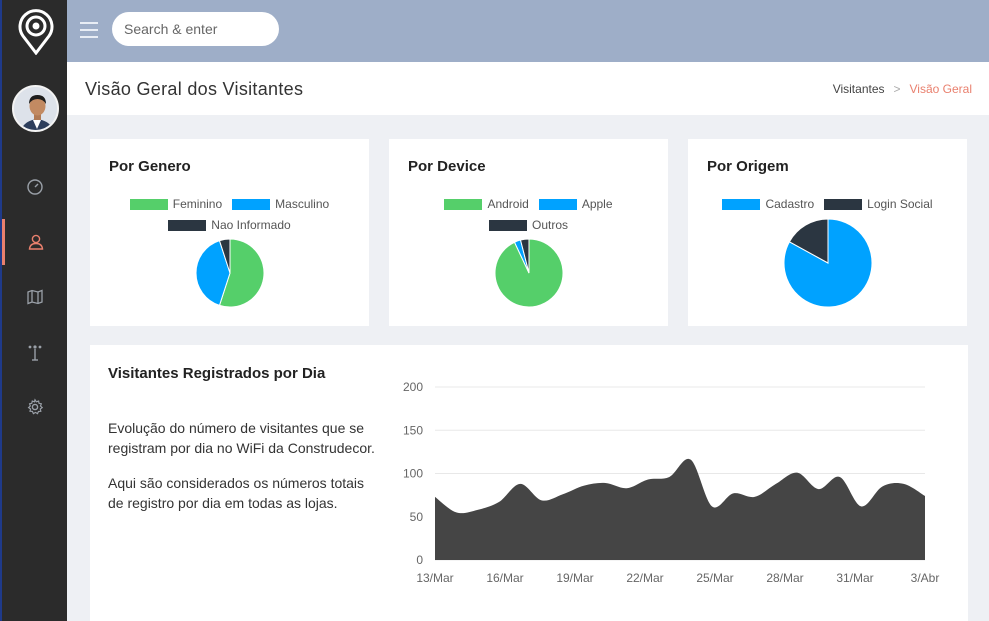  I want to click on x-tick-label: 3/Abr, so click(925, 578).